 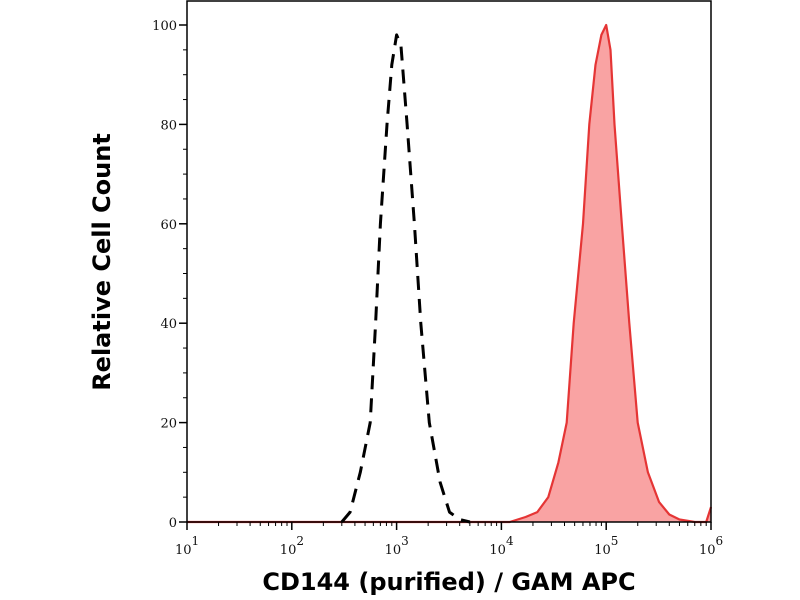 I want to click on x-tick-label: 10⁵, so click(x=606, y=546).